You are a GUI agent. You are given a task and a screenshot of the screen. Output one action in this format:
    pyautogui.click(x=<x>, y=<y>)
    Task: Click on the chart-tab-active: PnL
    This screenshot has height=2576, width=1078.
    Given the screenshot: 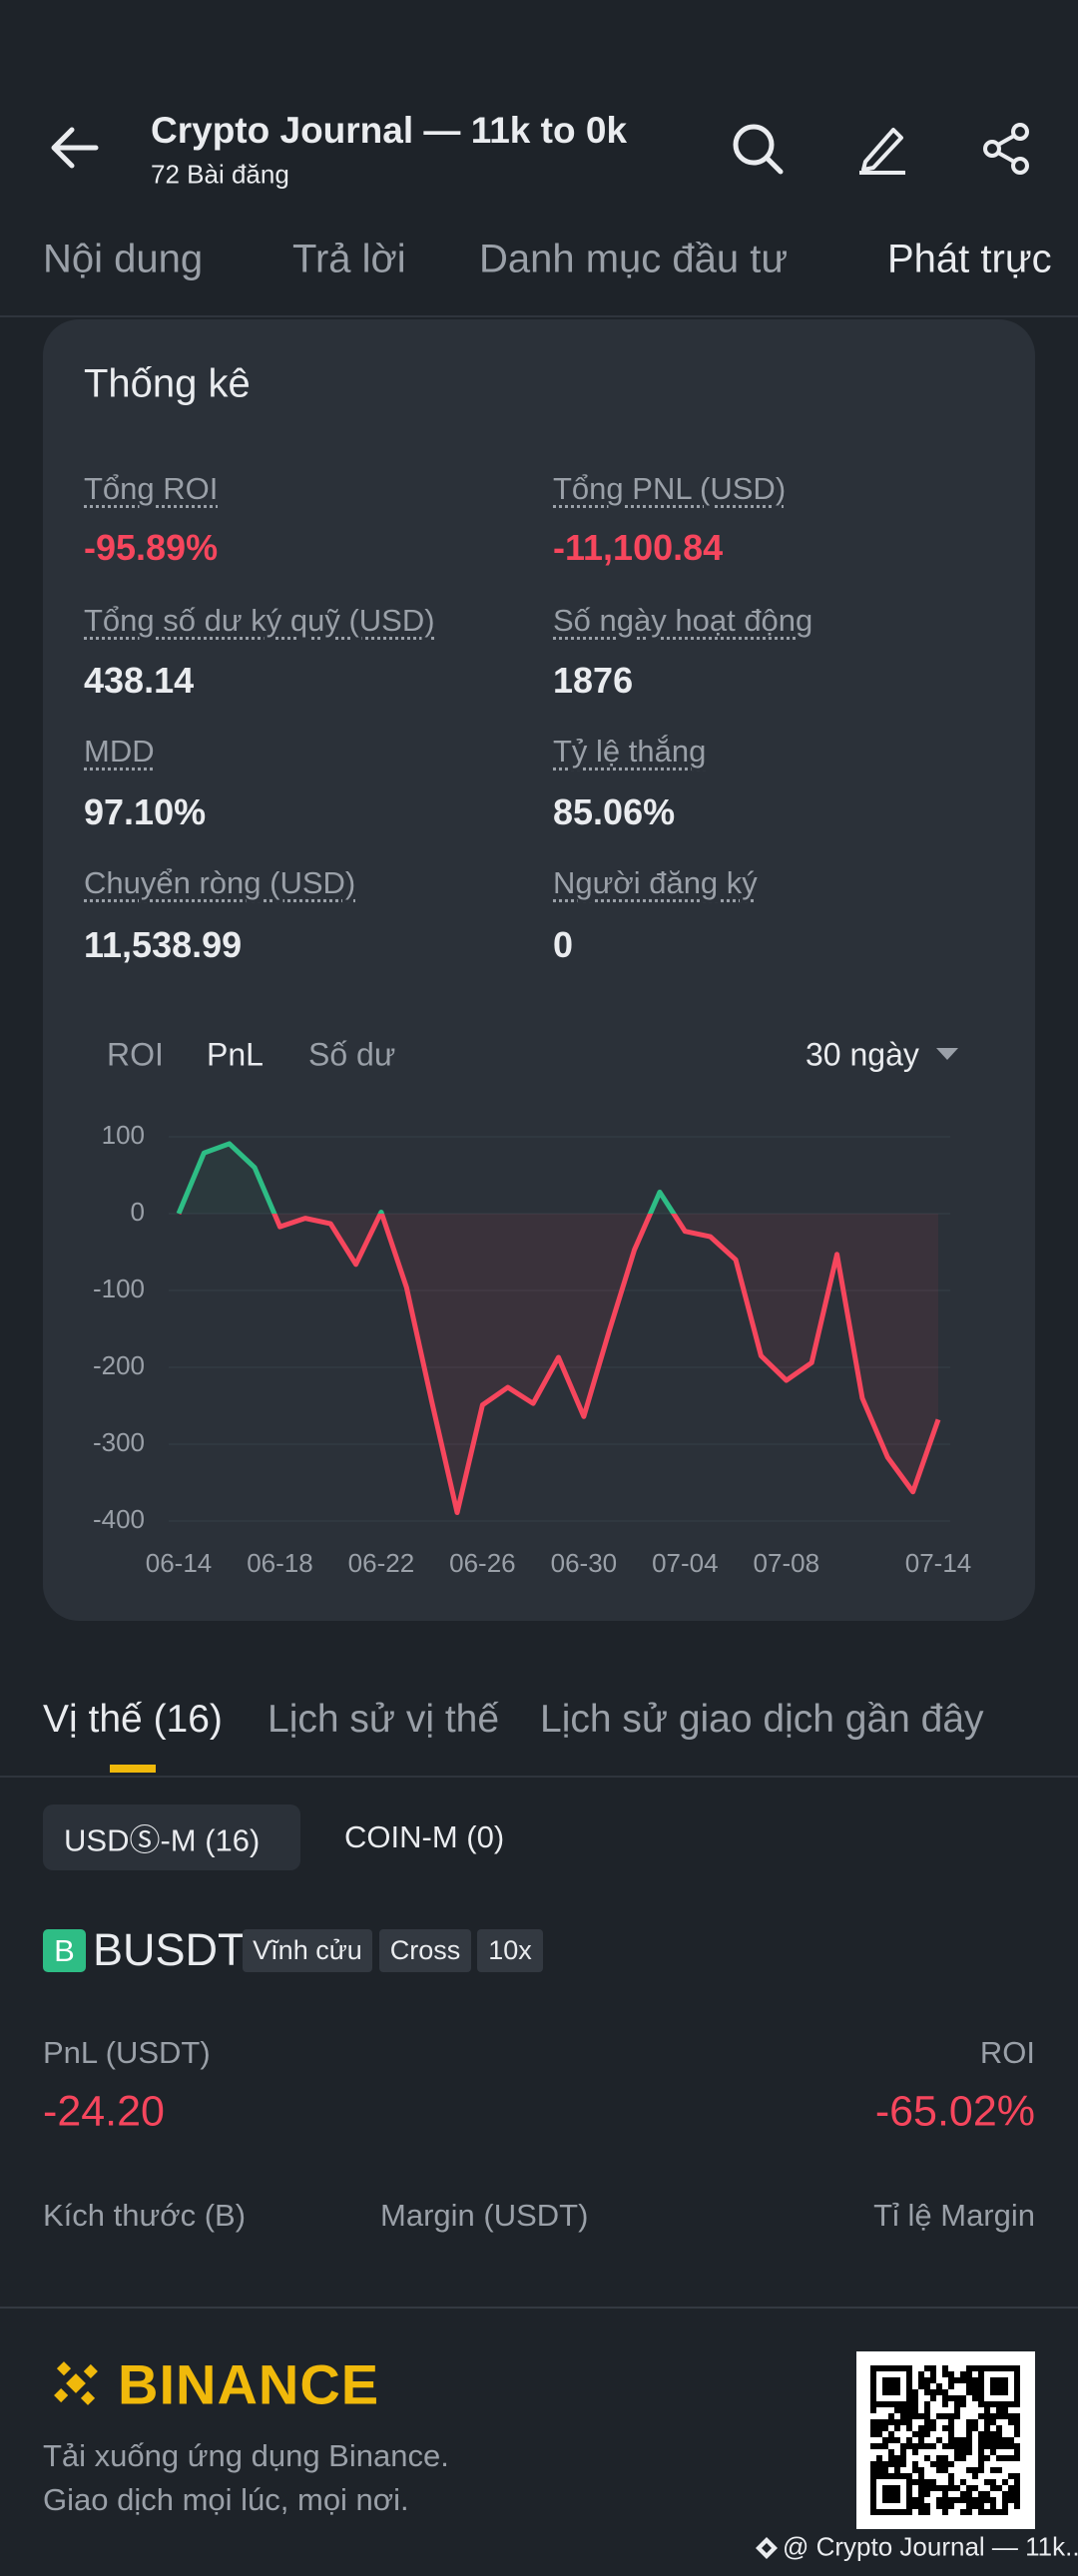 What is the action you would take?
    pyautogui.click(x=235, y=1055)
    